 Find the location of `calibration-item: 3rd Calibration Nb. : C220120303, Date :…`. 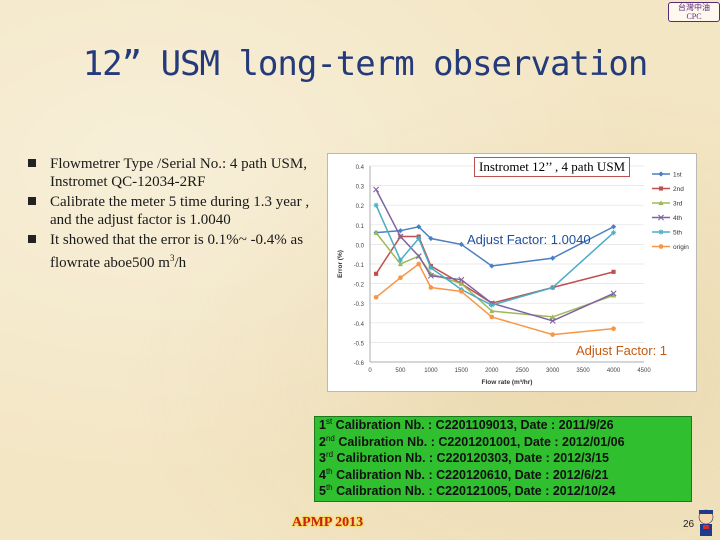

calibration-item: 3rd Calibration Nb. : C220120303, Date :… is located at coordinates (464, 458).